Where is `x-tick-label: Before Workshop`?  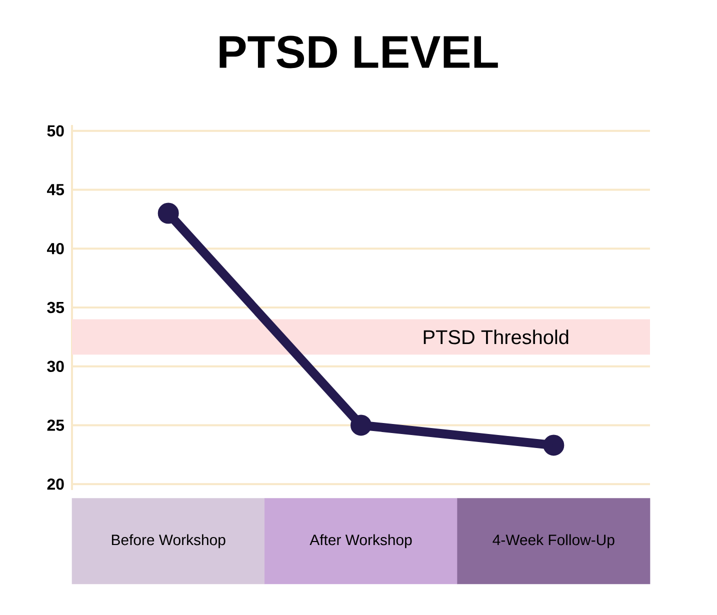 x-tick-label: Before Workshop is located at coordinates (169, 541).